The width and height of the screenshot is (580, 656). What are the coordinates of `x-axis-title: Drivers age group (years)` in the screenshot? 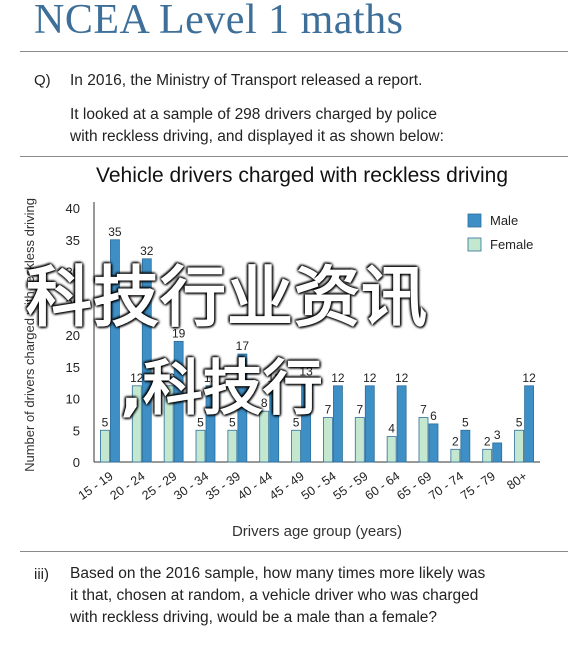 It's located at (317, 531).